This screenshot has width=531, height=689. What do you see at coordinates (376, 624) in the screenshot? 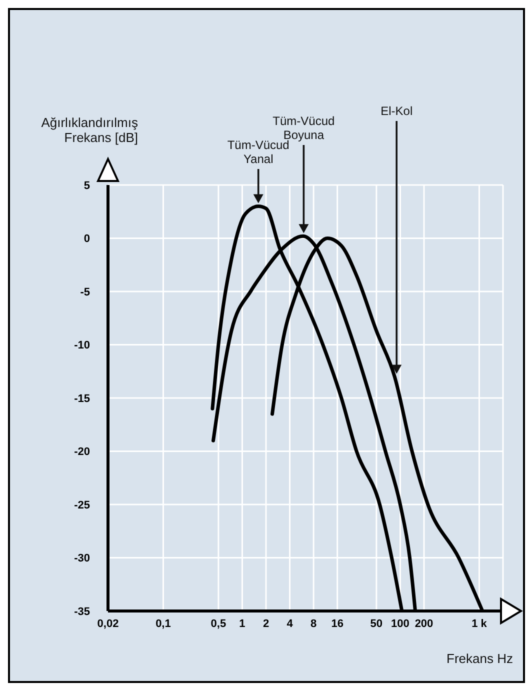
I see `x-tick-label: 50` at bounding box center [376, 624].